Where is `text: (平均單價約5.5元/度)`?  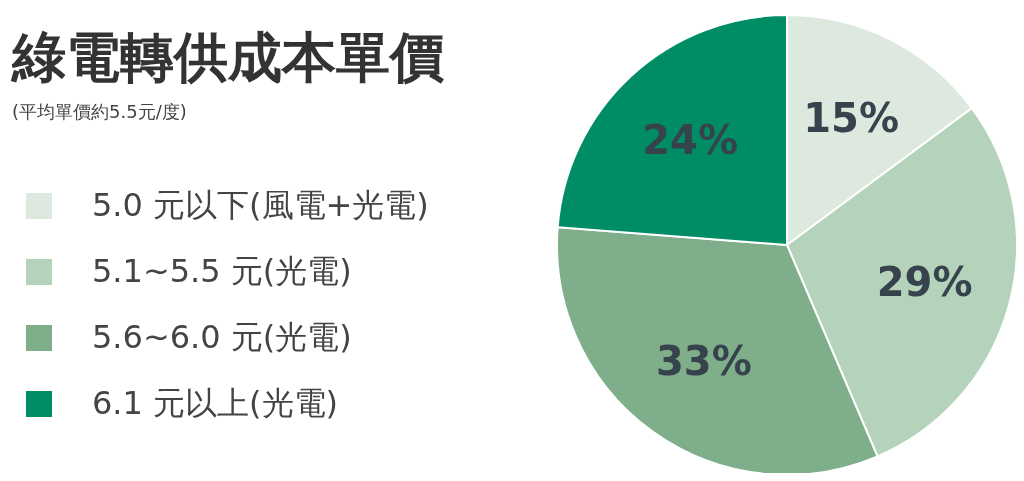 text: (平均單價約5.5元/度) is located at coordinates (99, 112).